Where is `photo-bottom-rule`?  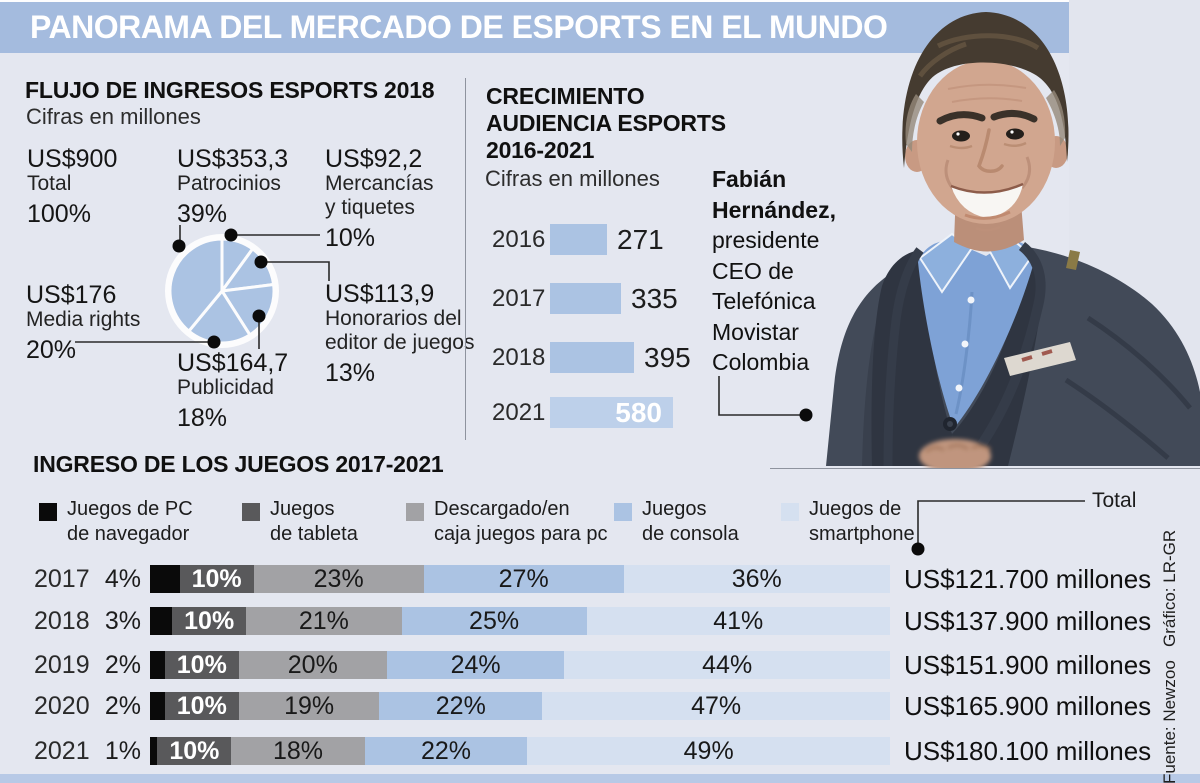
photo-bottom-rule is located at coordinates (985, 468).